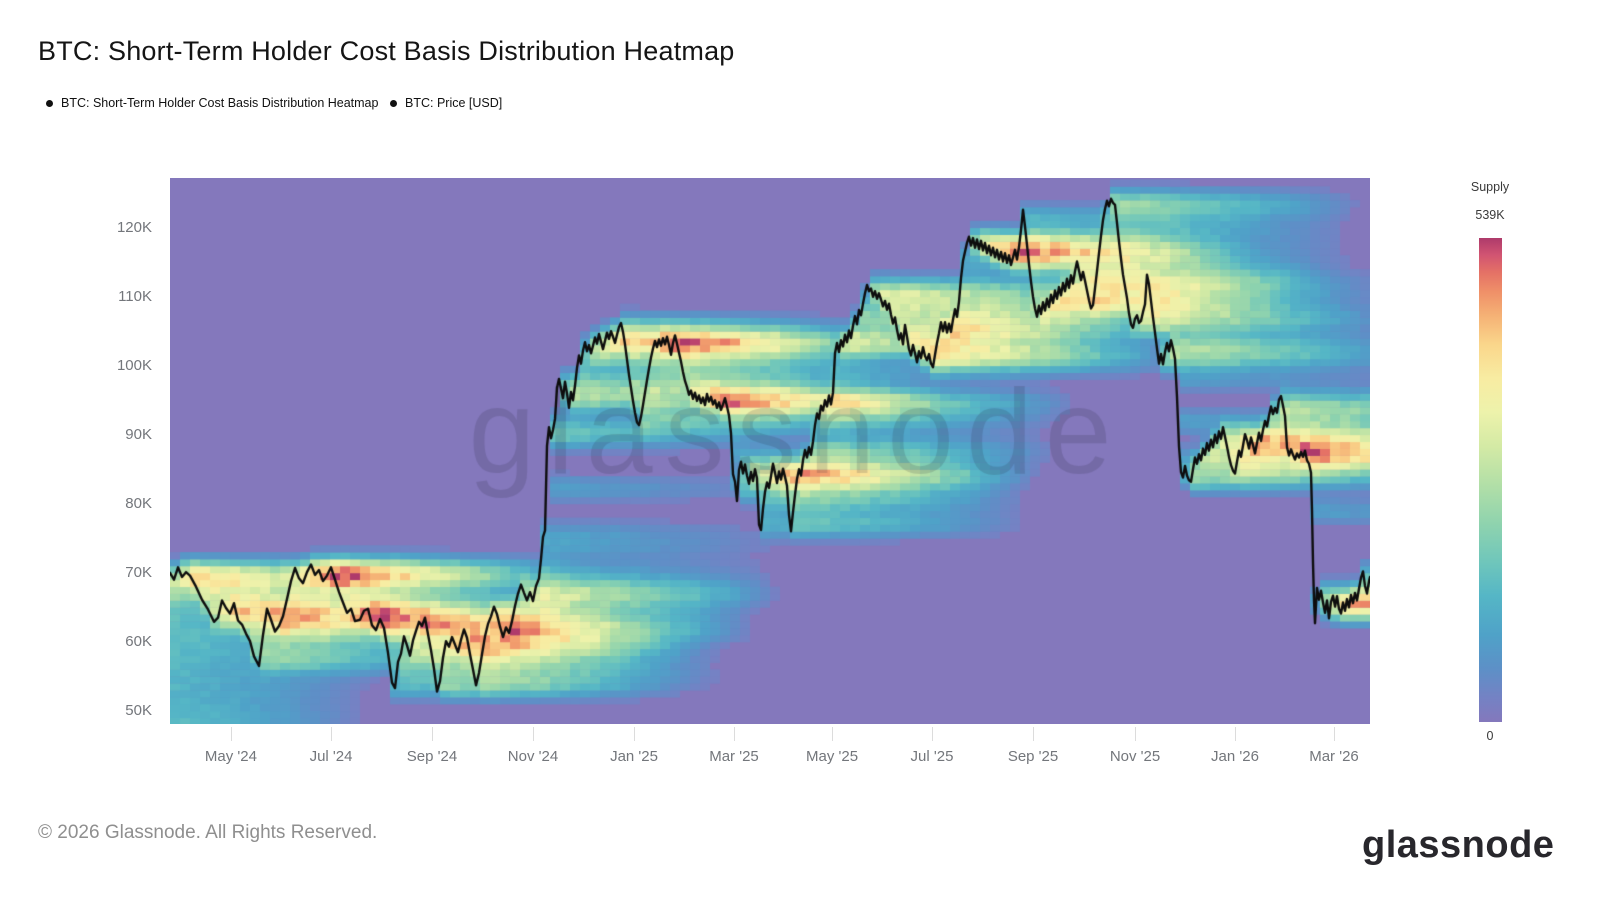  I want to click on glassnode-logo: glassnode, so click(1458, 845).